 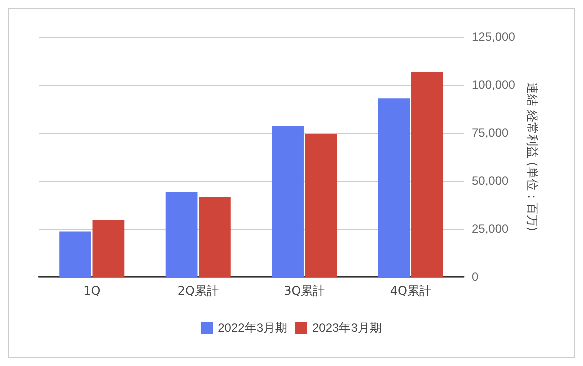 I want to click on x-tick-label: 2Q累計, so click(x=198, y=291).